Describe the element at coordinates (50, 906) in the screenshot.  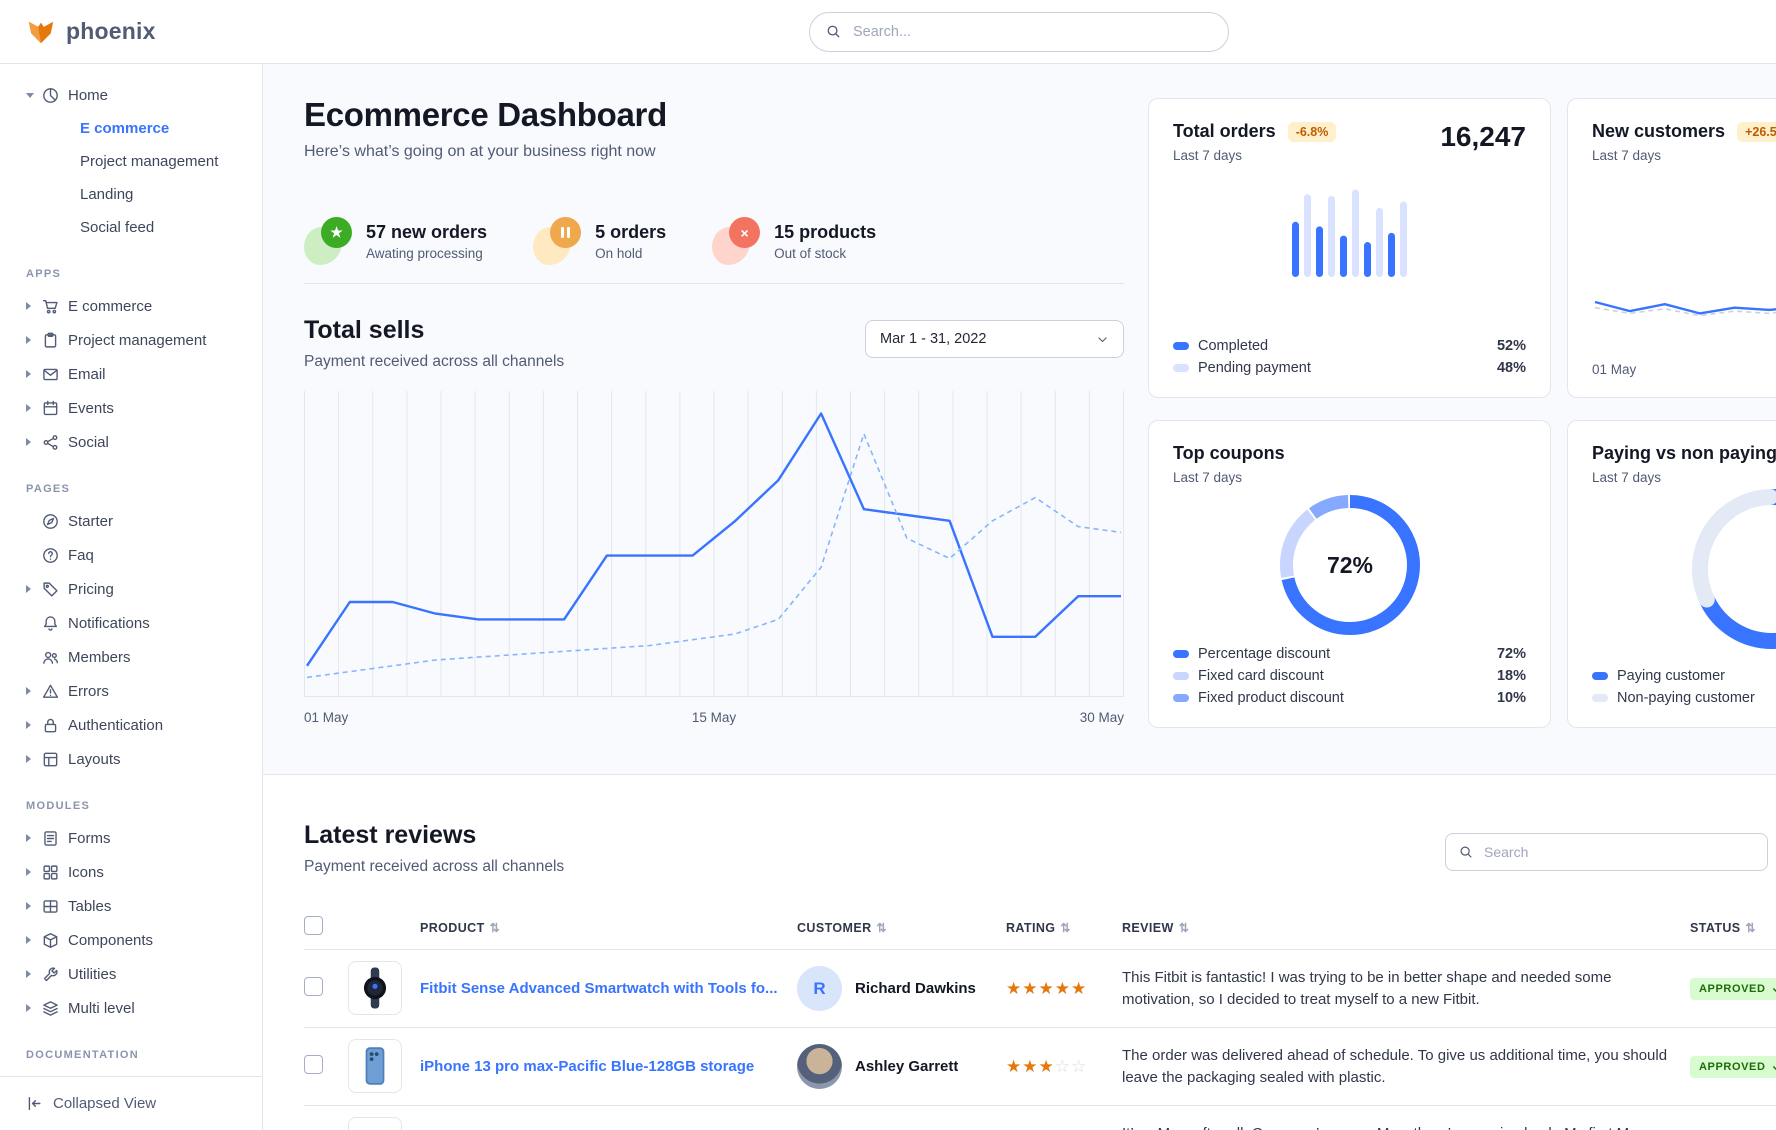
I see `table-icon` at that location.